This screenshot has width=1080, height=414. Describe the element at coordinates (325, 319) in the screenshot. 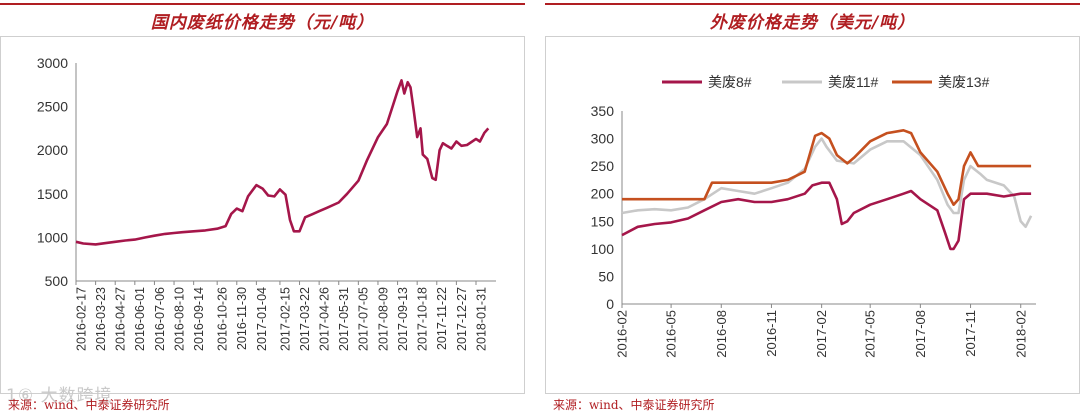

I see `x-tick-label: 2017-04-26` at that location.